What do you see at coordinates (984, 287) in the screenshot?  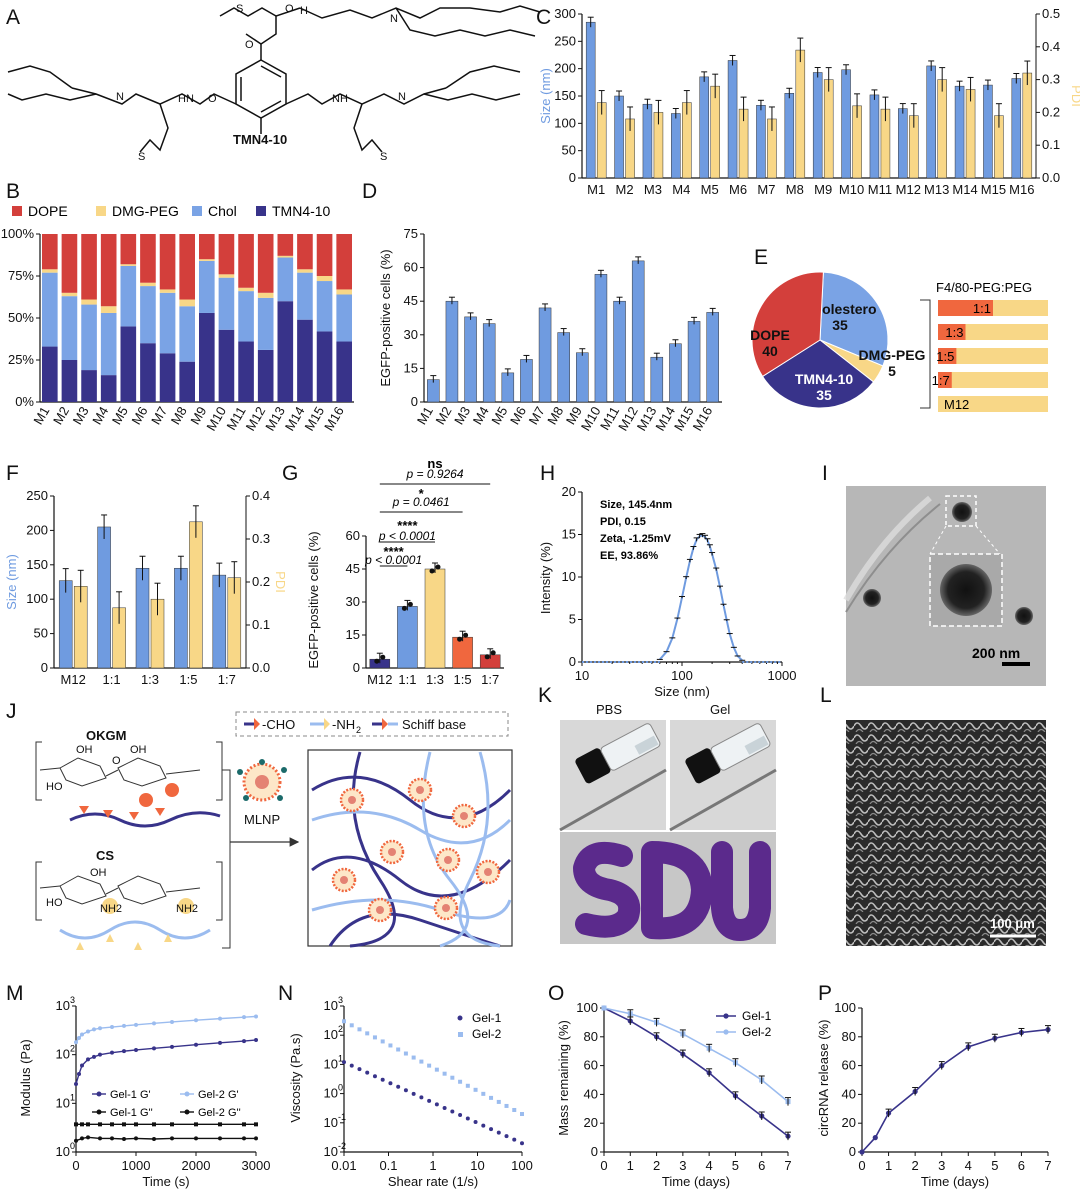 I see `ratio-title: F4/80-PEG:PEG` at bounding box center [984, 287].